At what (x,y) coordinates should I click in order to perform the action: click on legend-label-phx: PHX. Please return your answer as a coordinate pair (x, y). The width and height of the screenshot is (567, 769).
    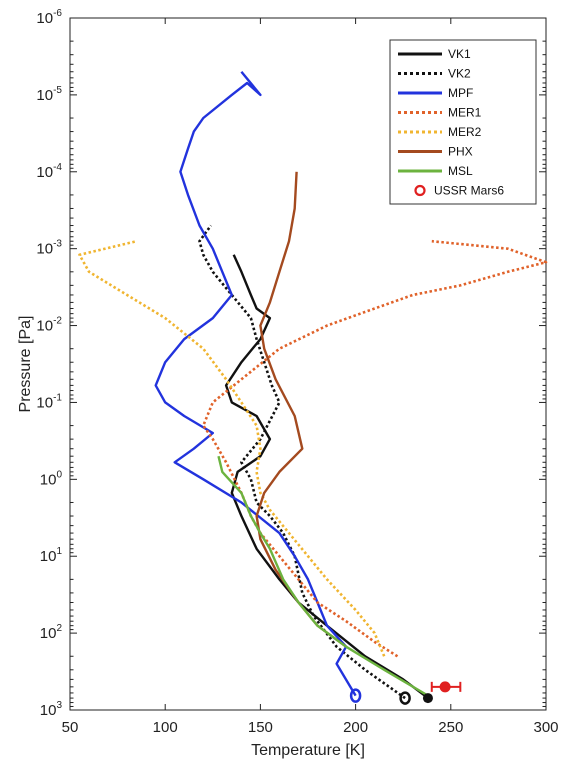
    Looking at the image, I should click on (460, 152).